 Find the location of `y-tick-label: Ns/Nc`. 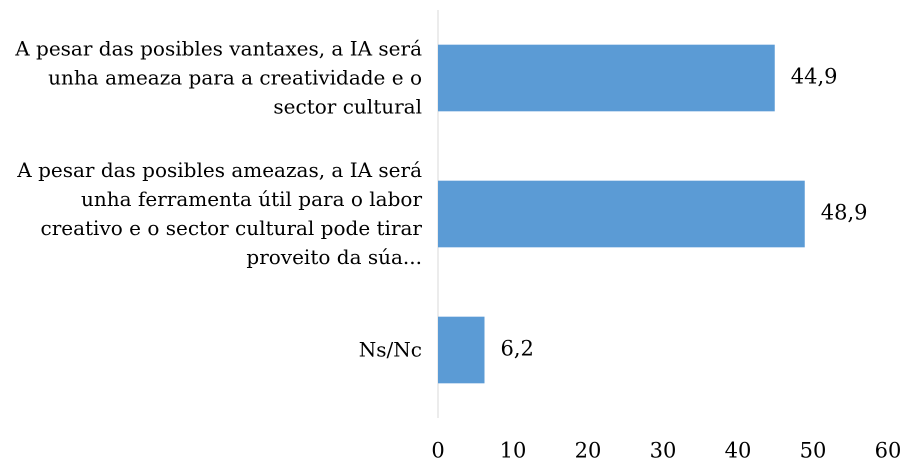

y-tick-label: Ns/Nc is located at coordinates (390, 349).